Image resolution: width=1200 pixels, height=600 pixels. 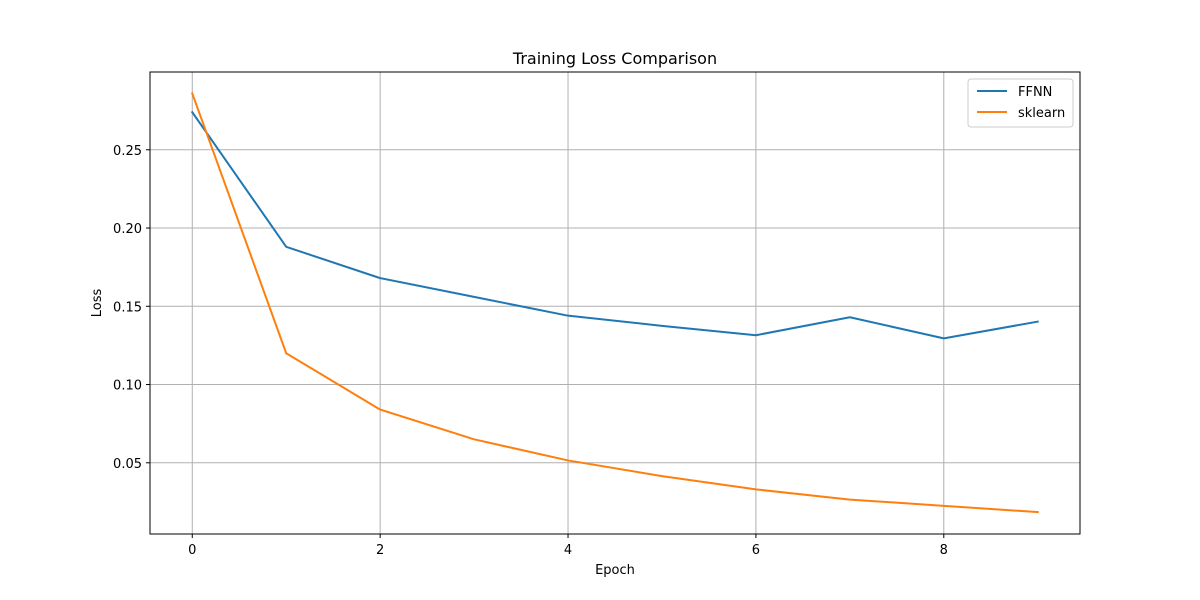 What do you see at coordinates (1041, 113) in the screenshot?
I see `legend-label-sklearn: sklearn` at bounding box center [1041, 113].